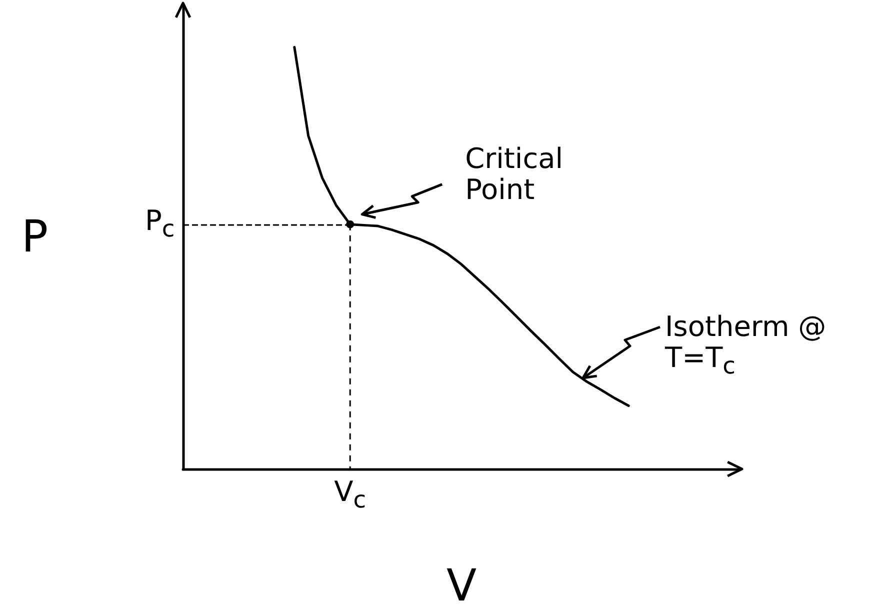  What do you see at coordinates (461, 586) in the screenshot?
I see `x-axis-title: V` at bounding box center [461, 586].